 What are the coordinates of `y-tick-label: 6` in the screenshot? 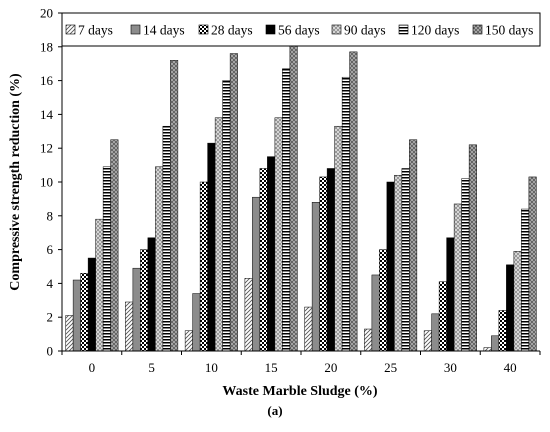 It's located at (50, 249).